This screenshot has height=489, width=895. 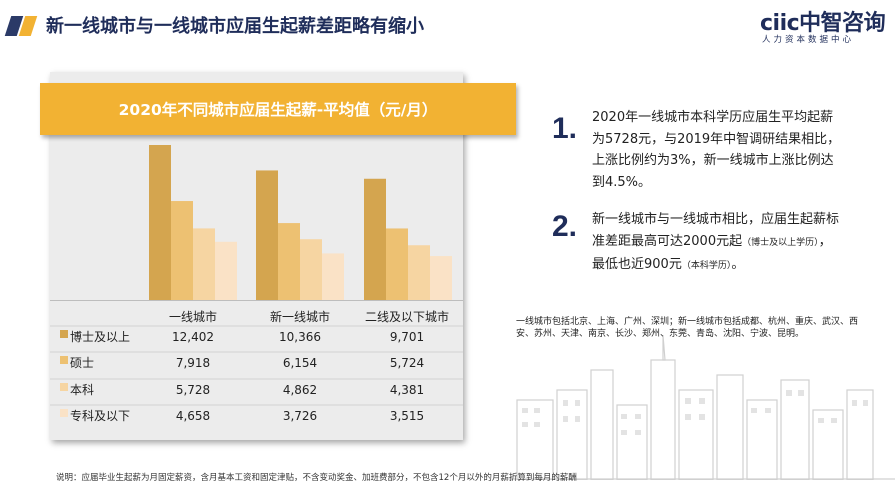 What do you see at coordinates (300, 337) in the screenshot?
I see `value-label-1-2: 10,366` at bounding box center [300, 337].